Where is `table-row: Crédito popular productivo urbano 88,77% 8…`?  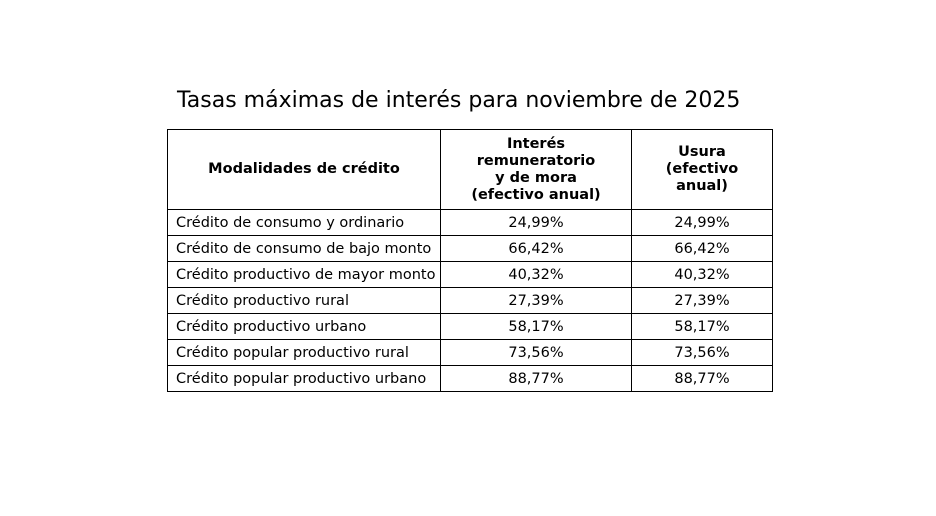 table-row: Crédito popular productivo urbano 88,77% 8… is located at coordinates (470, 378).